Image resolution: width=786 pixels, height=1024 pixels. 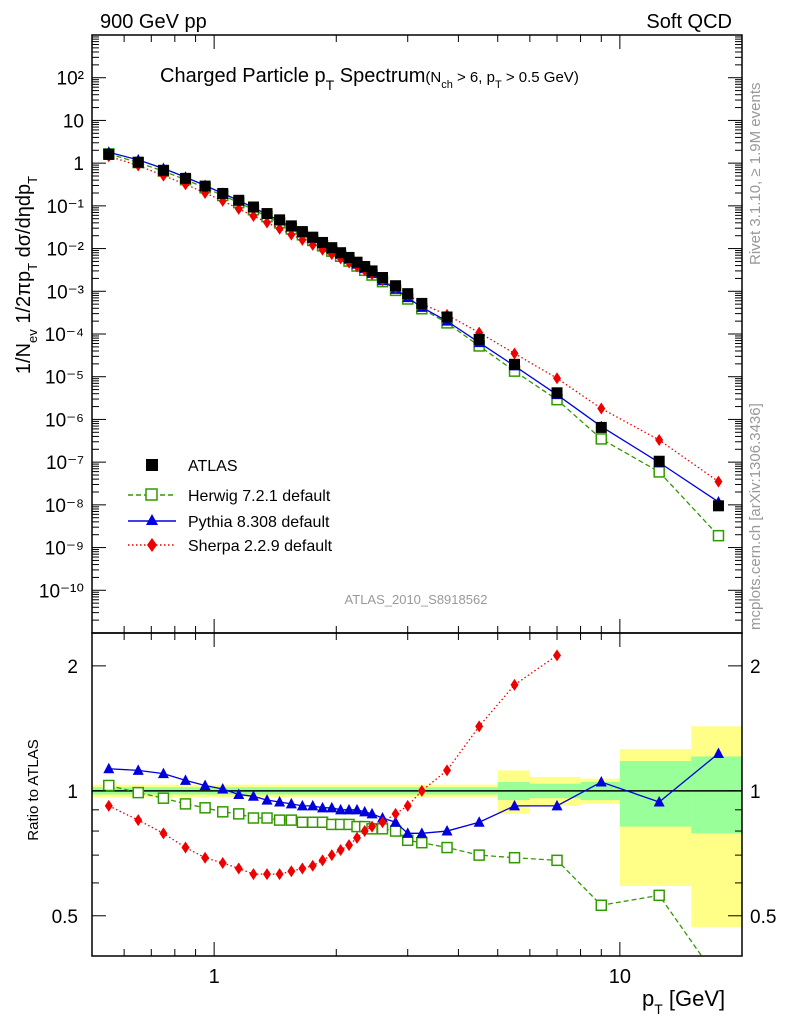 What do you see at coordinates (416, 599) in the screenshot?
I see `analysis-tag: ATLAS_2010_S8918562` at bounding box center [416, 599].